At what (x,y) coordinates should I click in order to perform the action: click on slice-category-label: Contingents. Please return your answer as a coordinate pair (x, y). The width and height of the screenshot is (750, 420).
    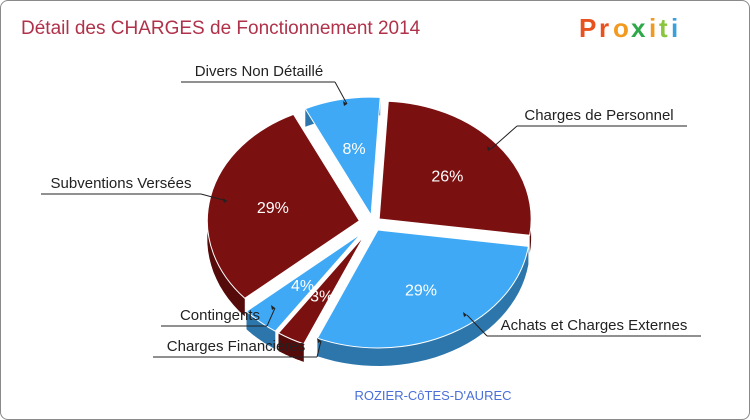
    Looking at the image, I should click on (220, 315).